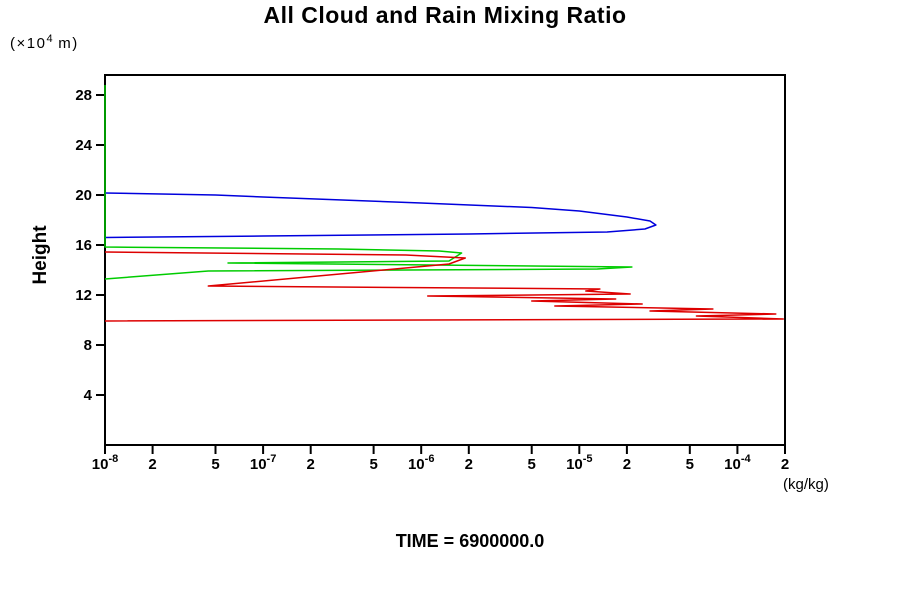 Image resolution: width=900 pixels, height=600 pixels. I want to click on y-tick-label: 28, so click(83, 95).